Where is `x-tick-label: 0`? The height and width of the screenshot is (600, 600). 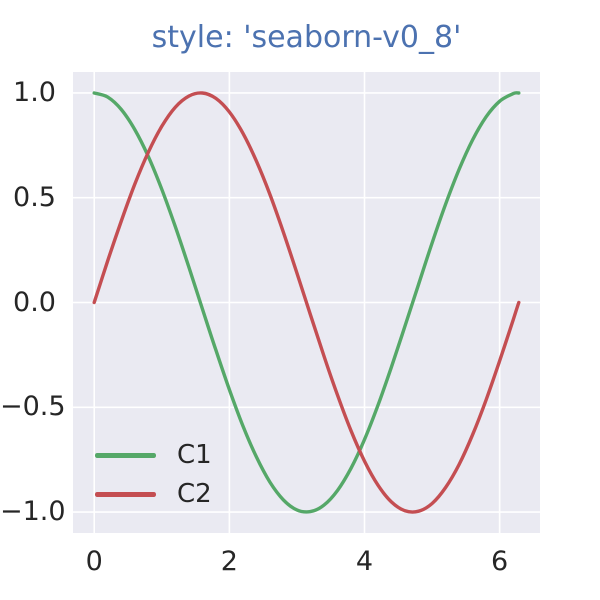 x-tick-label: 0 is located at coordinates (94, 561).